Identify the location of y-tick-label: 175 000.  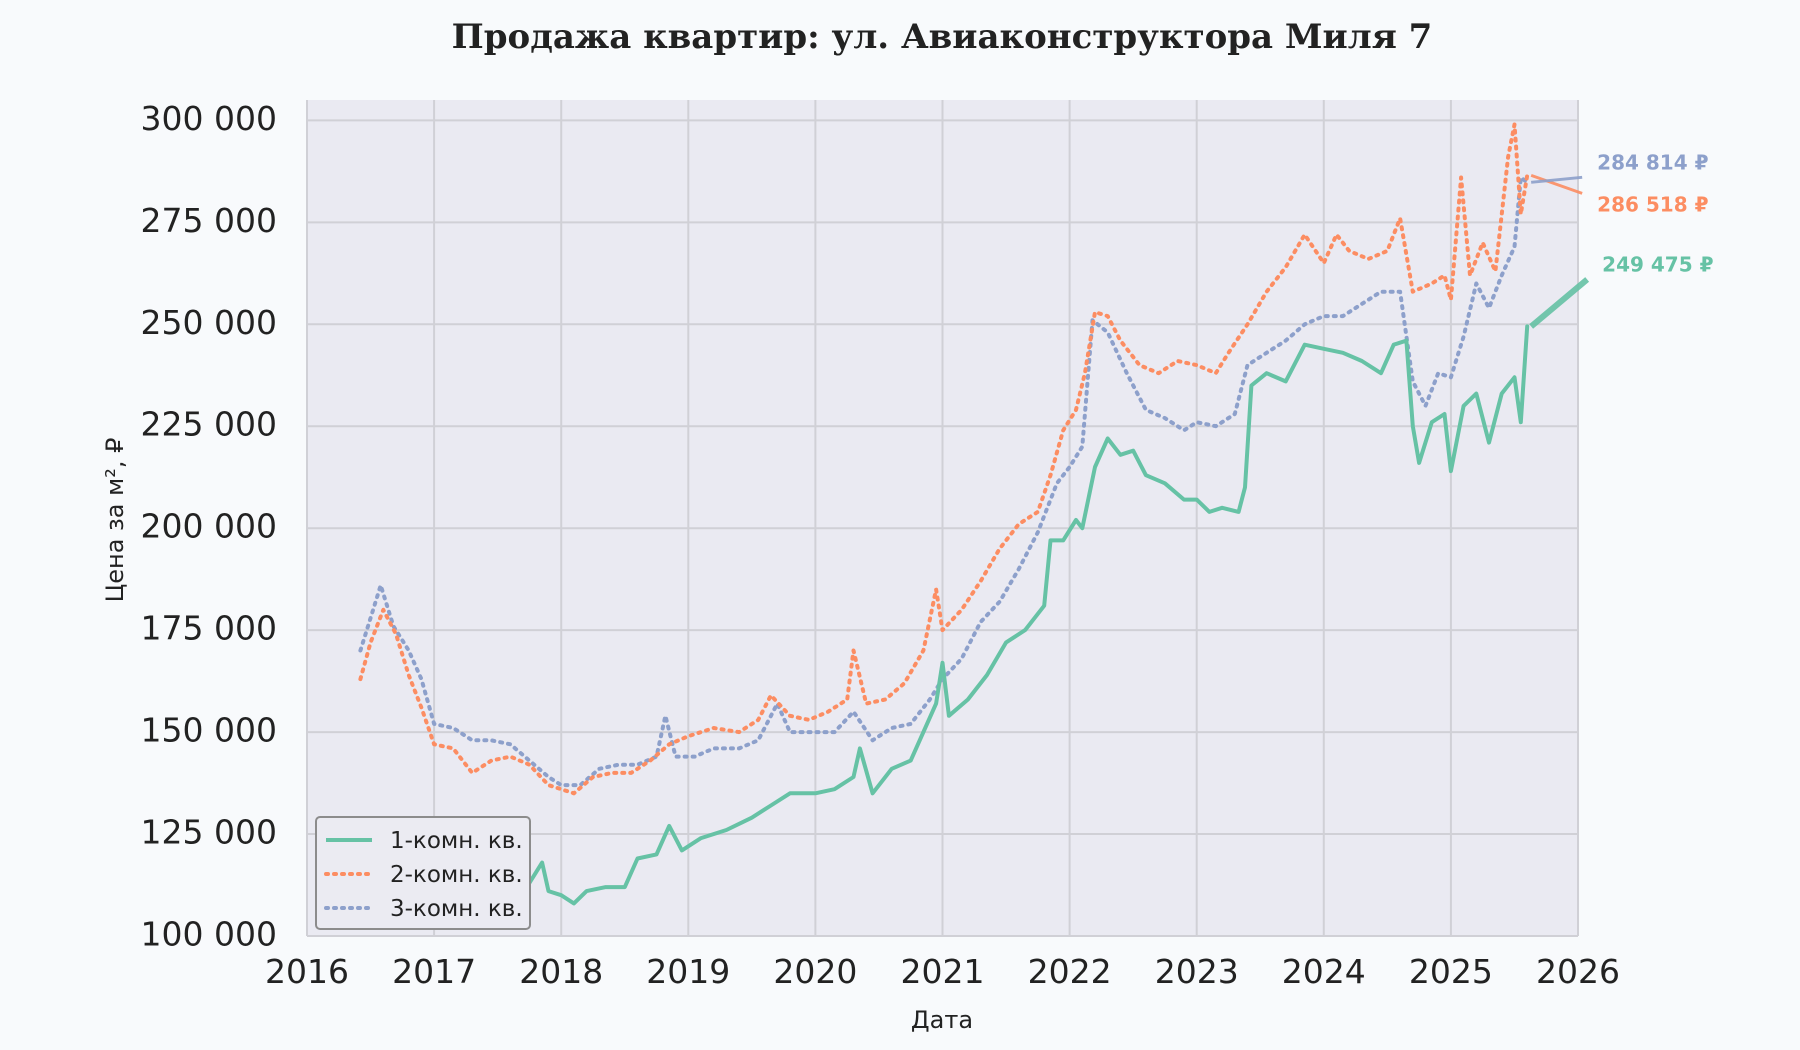
(209, 628).